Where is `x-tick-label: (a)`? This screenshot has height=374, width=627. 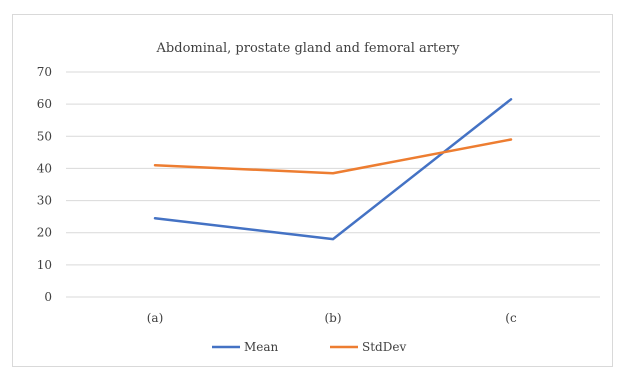 x-tick-label: (a) is located at coordinates (155, 318).